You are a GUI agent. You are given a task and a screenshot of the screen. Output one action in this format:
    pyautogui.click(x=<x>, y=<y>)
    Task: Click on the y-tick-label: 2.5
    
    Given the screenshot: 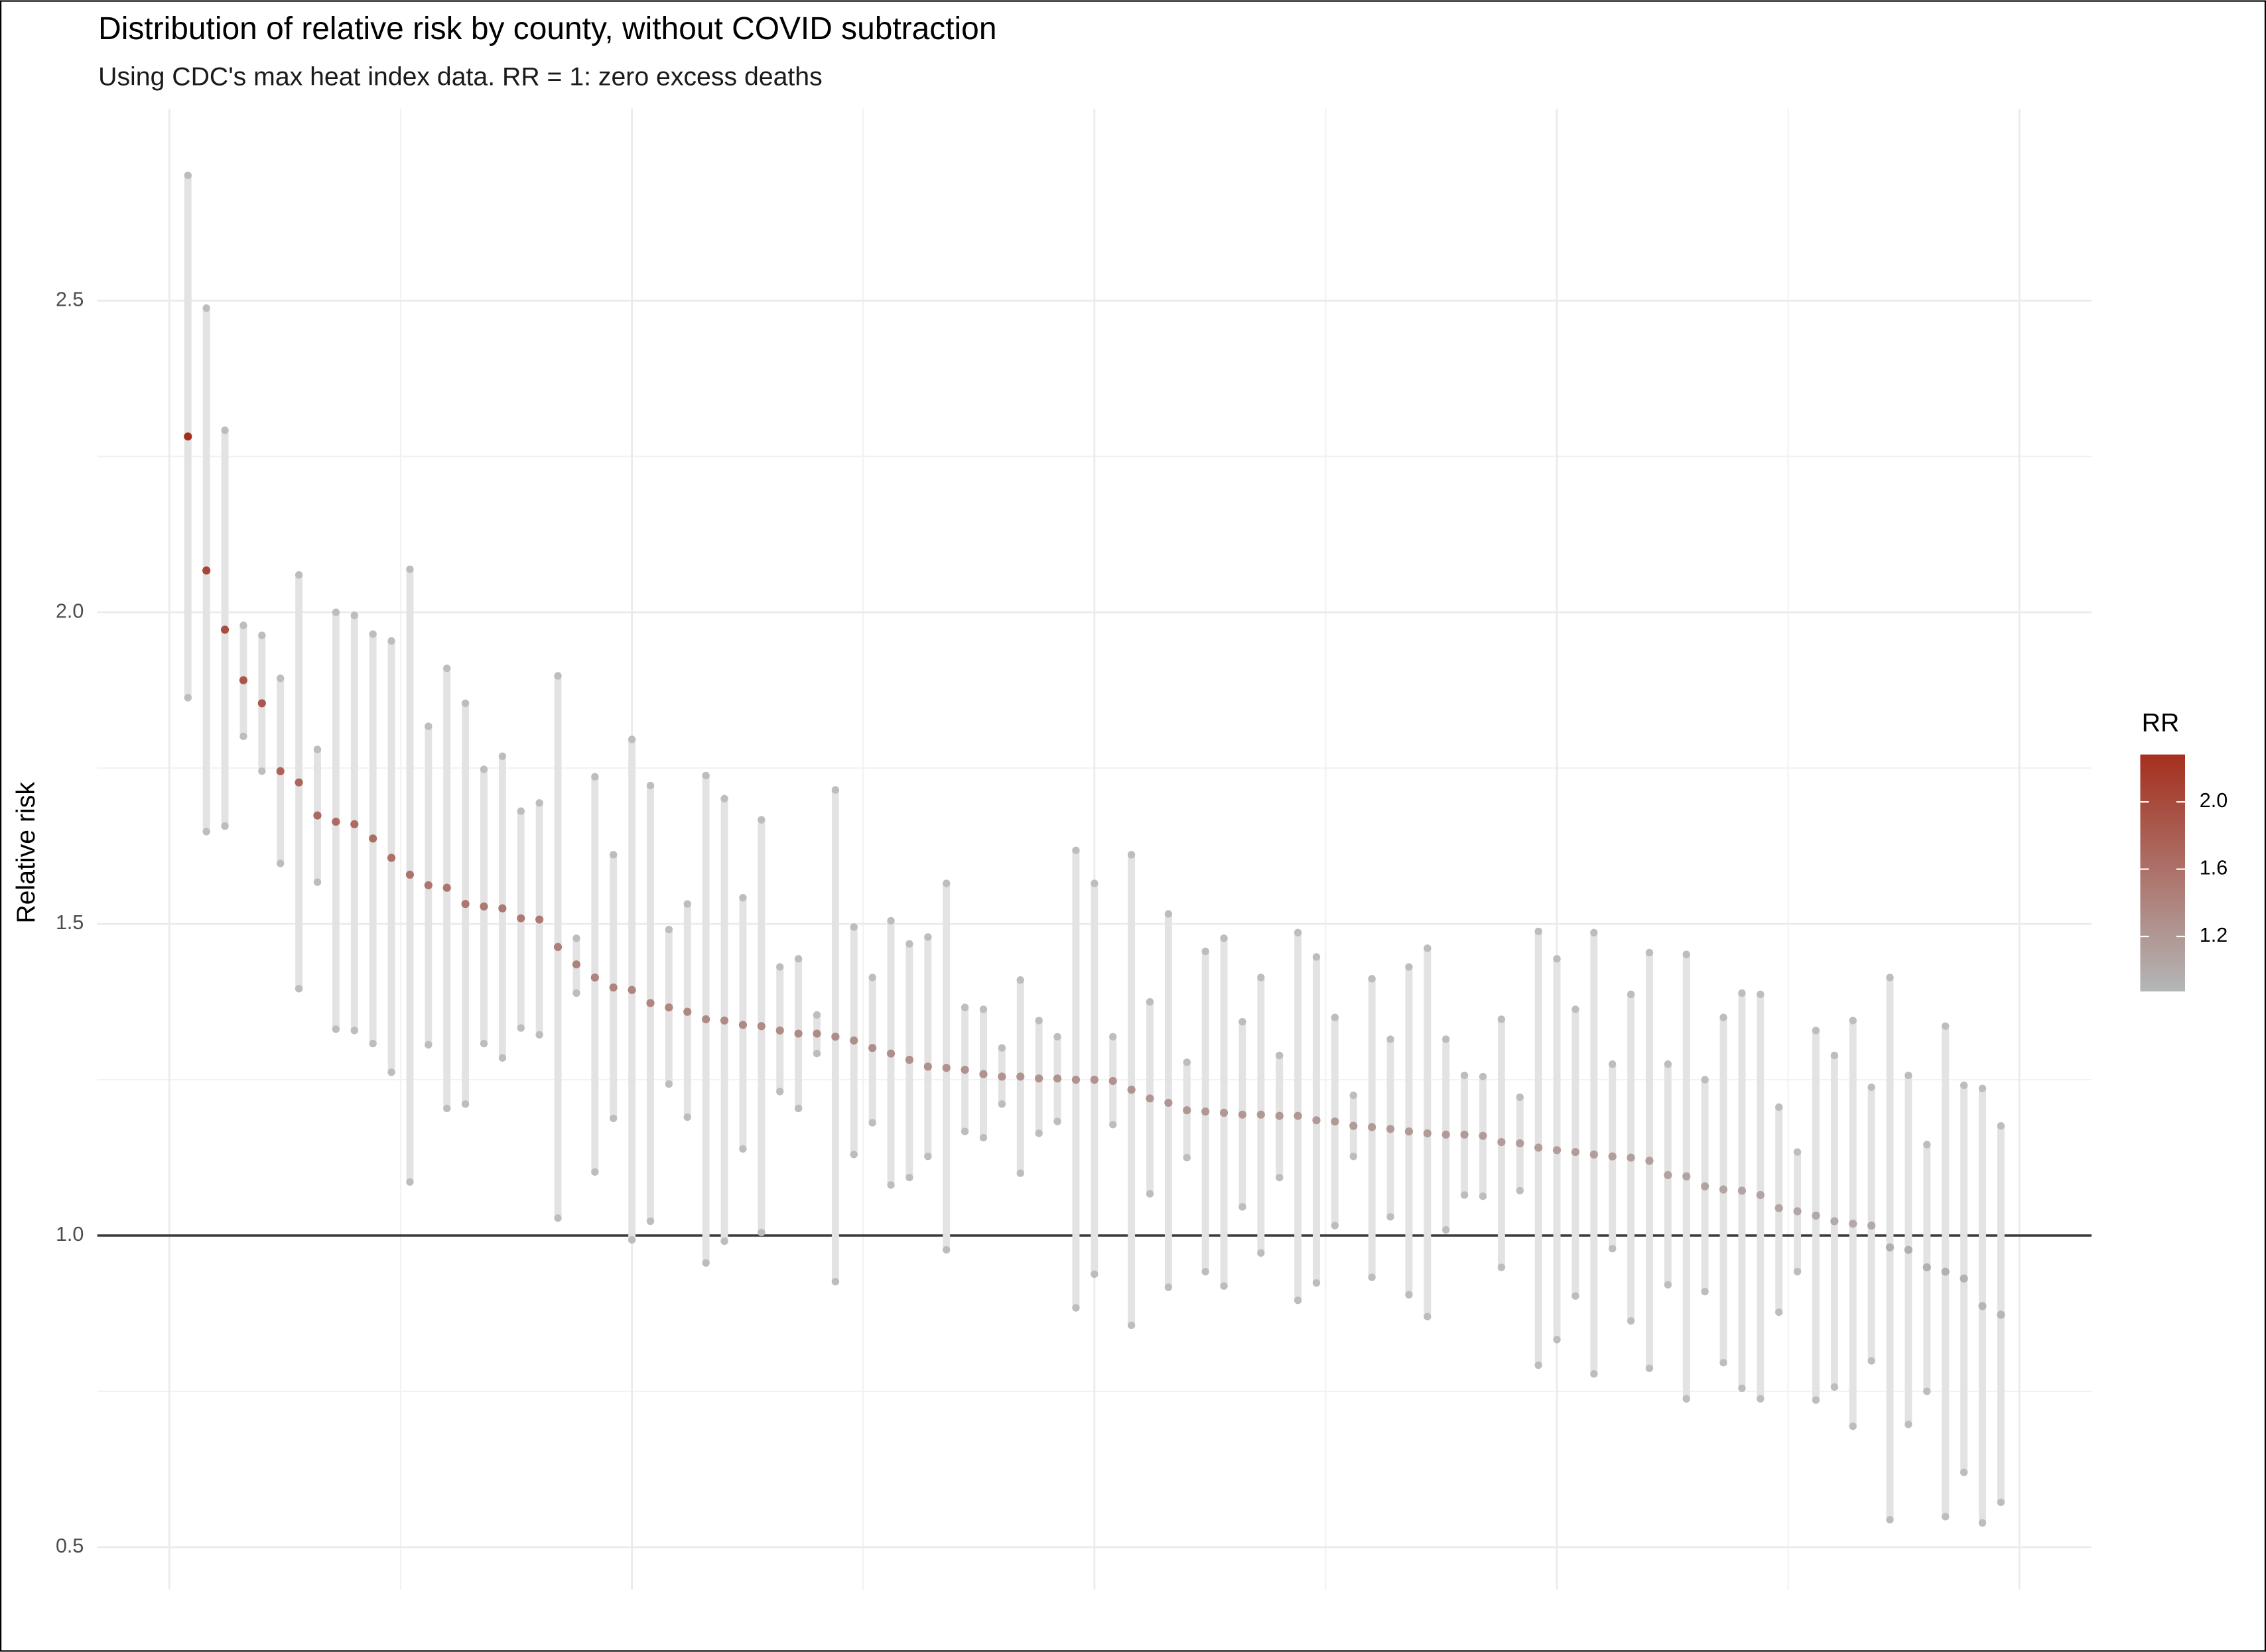 What is the action you would take?
    pyautogui.click(x=70, y=299)
    